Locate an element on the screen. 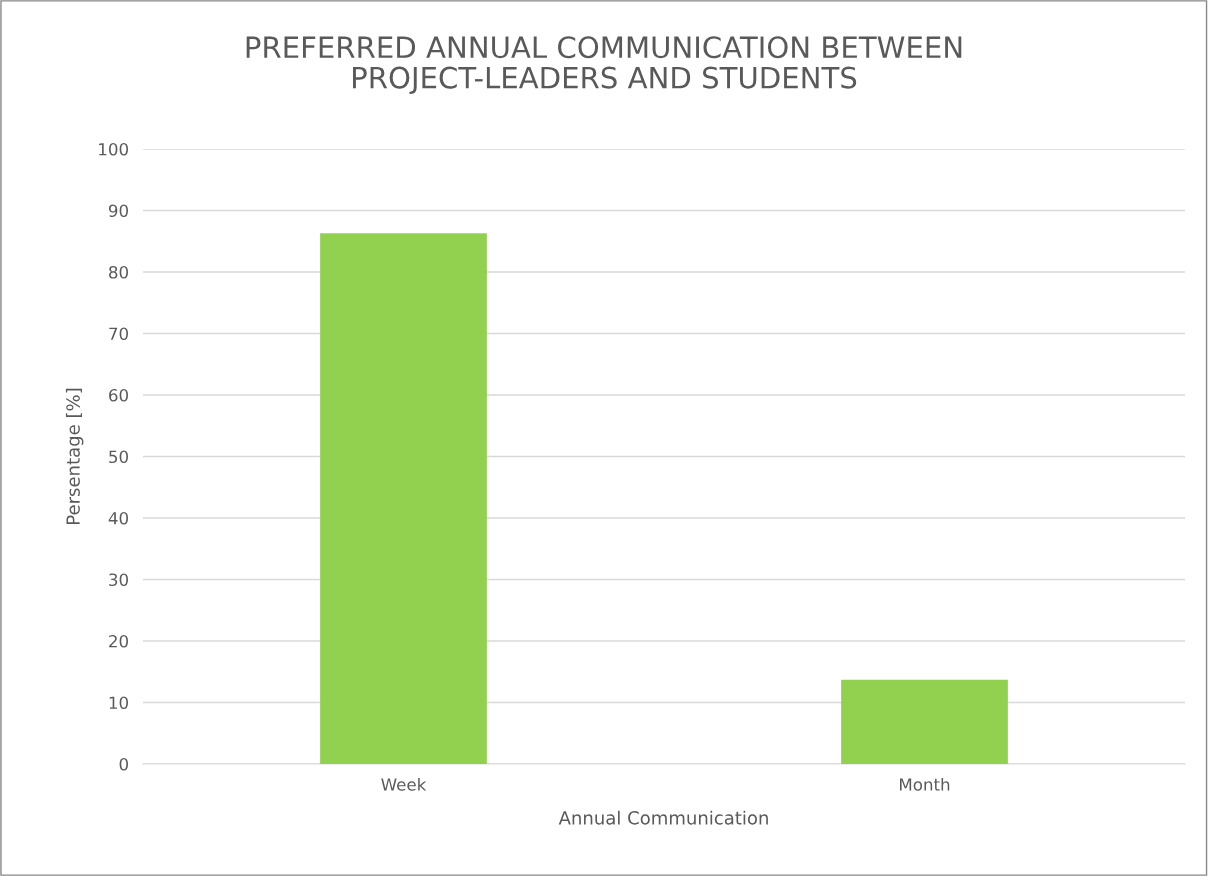  y-tick-label: 60 is located at coordinates (118, 395).